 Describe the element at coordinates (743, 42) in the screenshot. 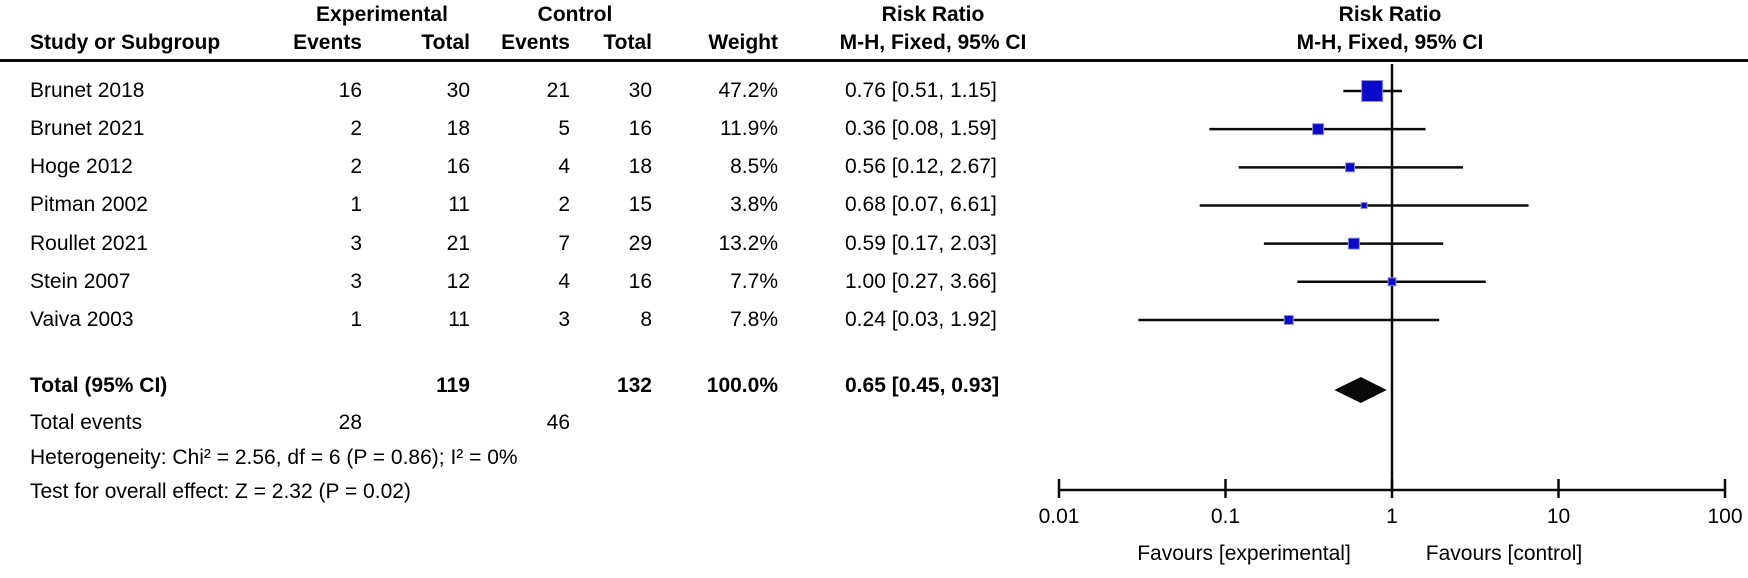

I see `header-weight: Weight` at that location.